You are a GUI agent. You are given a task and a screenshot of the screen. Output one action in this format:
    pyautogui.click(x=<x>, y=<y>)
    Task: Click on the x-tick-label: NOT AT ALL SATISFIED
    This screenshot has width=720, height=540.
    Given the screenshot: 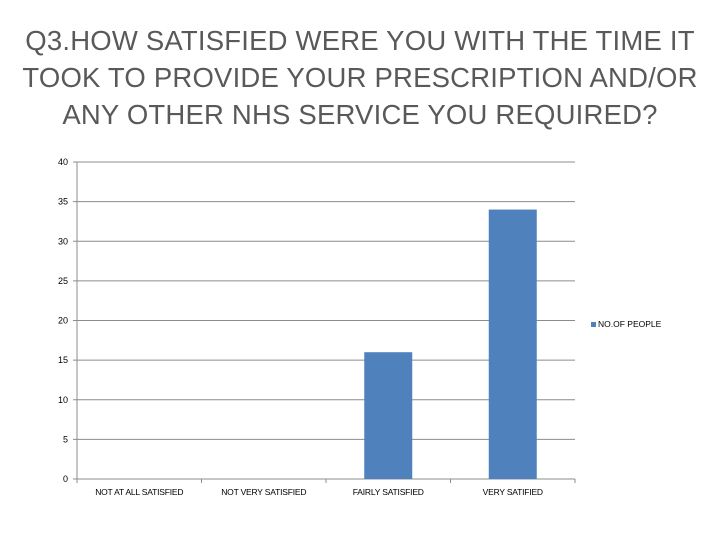 What is the action you would take?
    pyautogui.click(x=139, y=492)
    